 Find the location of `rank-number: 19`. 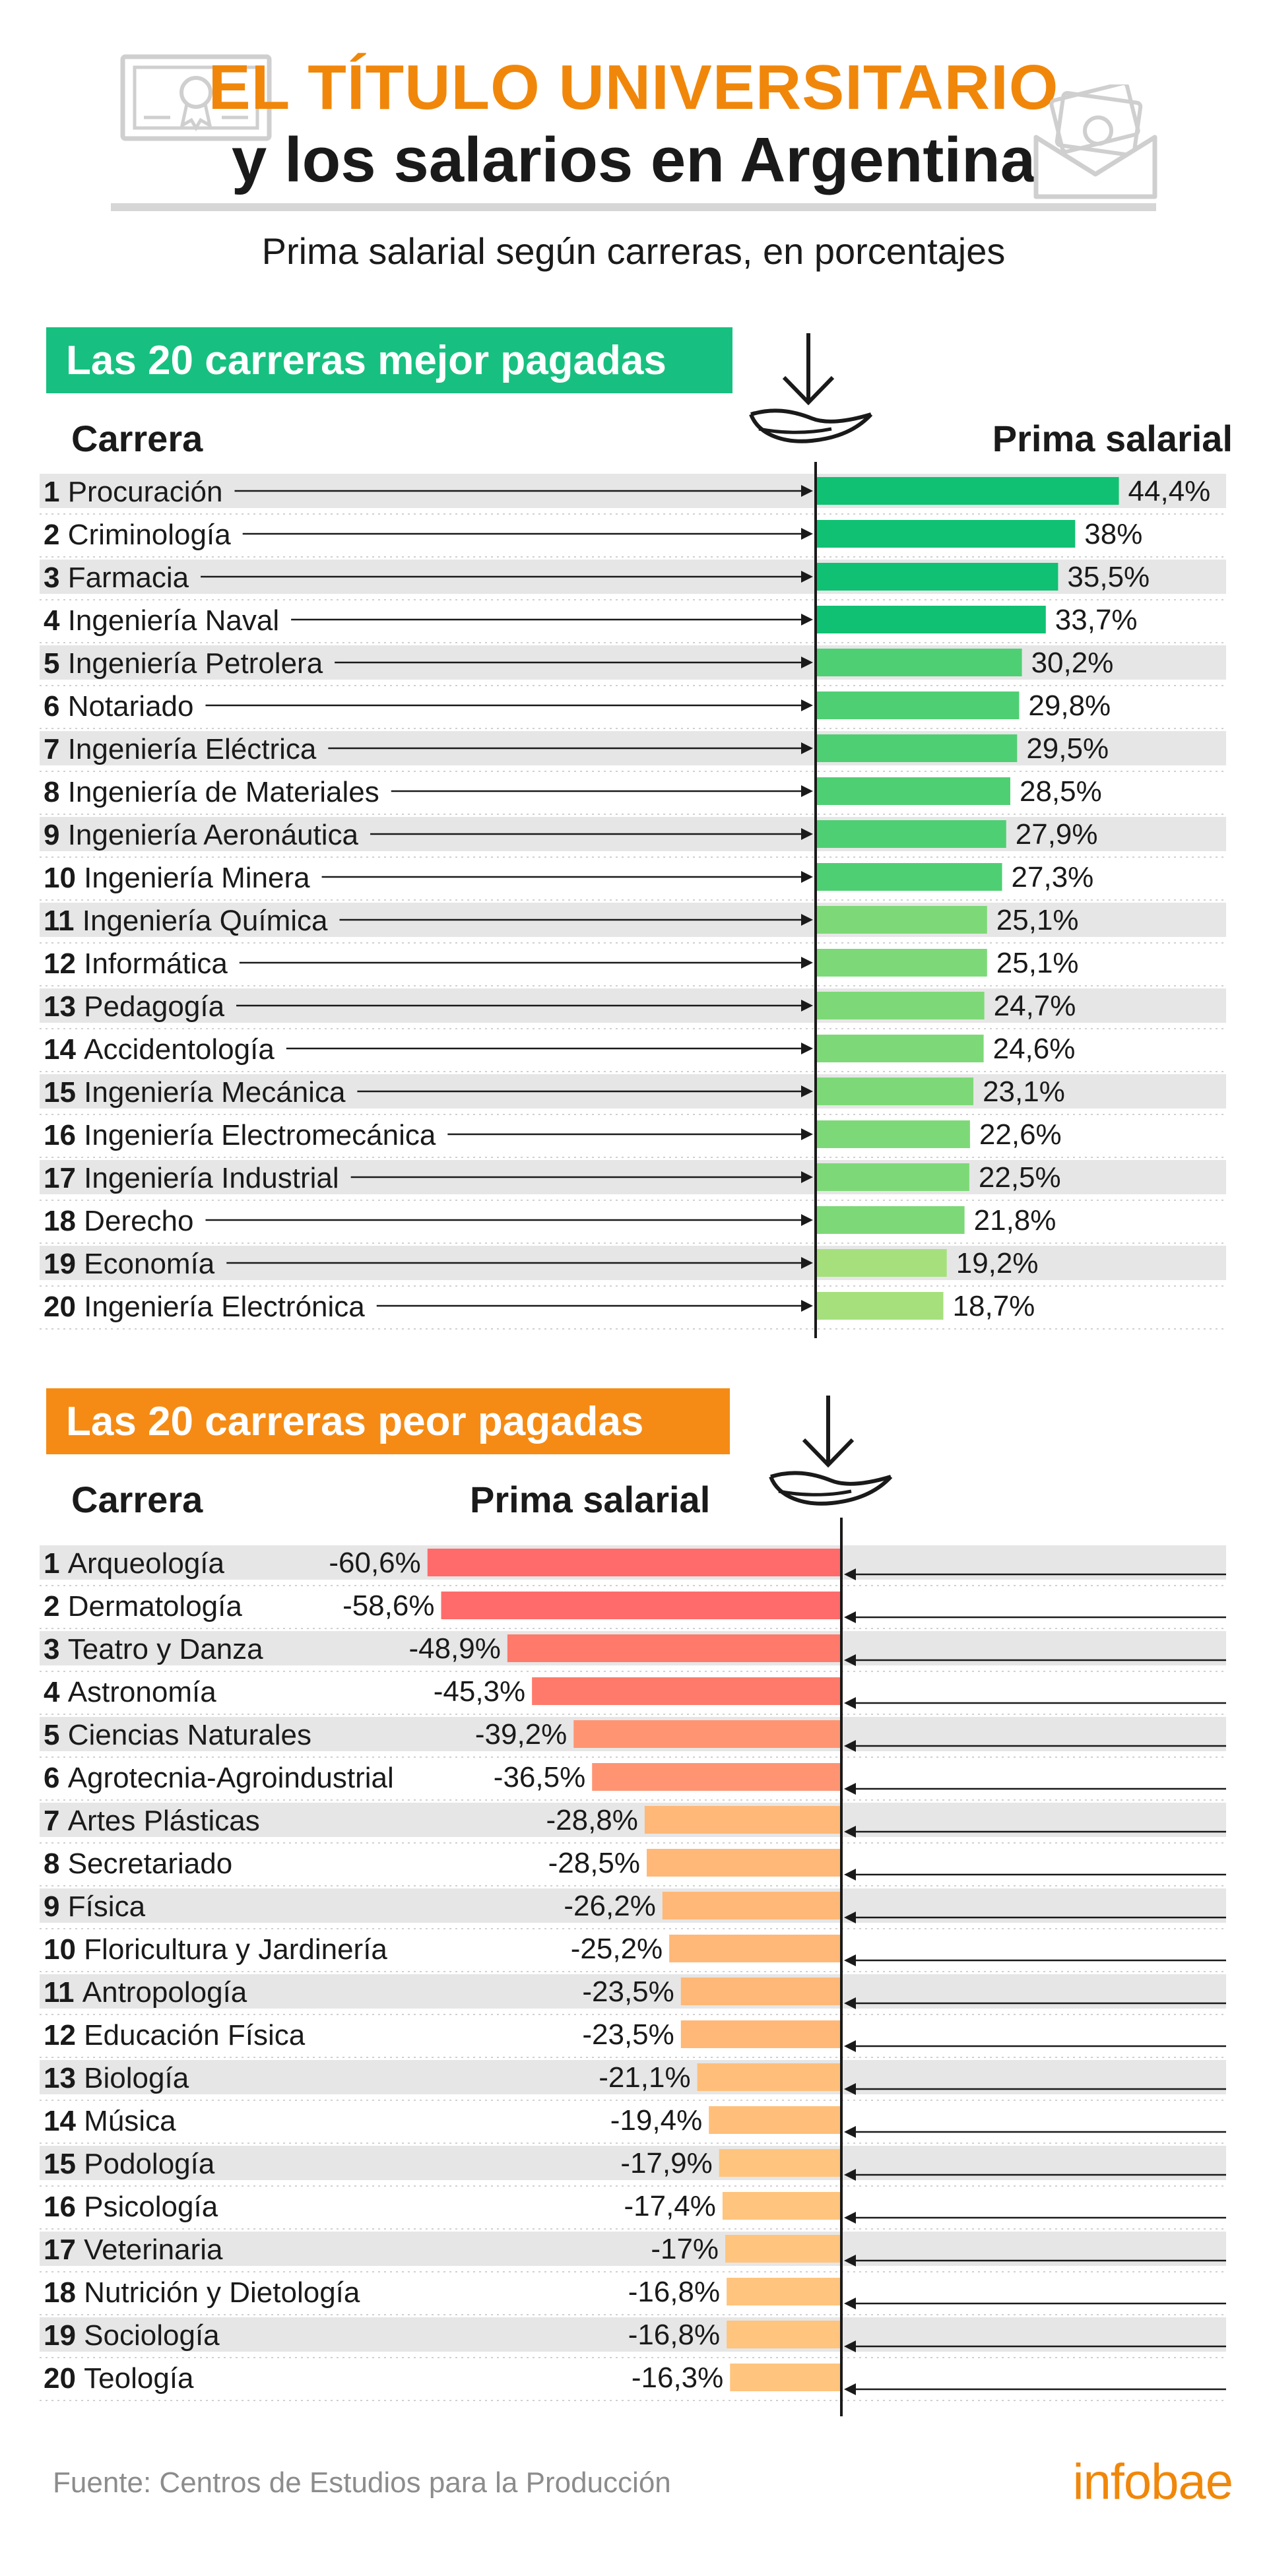

rank-number: 19 is located at coordinates (64, 1264).